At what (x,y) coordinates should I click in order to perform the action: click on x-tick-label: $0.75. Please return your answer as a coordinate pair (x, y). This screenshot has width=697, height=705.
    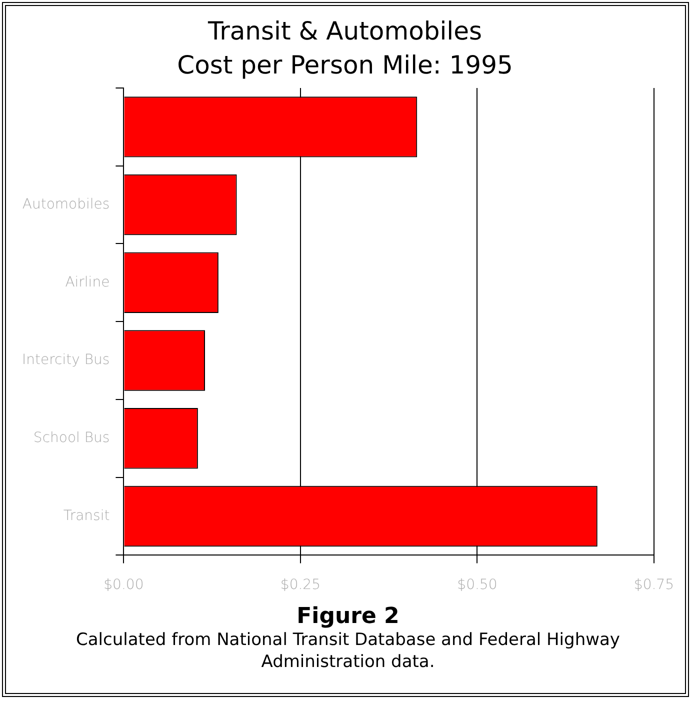
    Looking at the image, I should click on (654, 585).